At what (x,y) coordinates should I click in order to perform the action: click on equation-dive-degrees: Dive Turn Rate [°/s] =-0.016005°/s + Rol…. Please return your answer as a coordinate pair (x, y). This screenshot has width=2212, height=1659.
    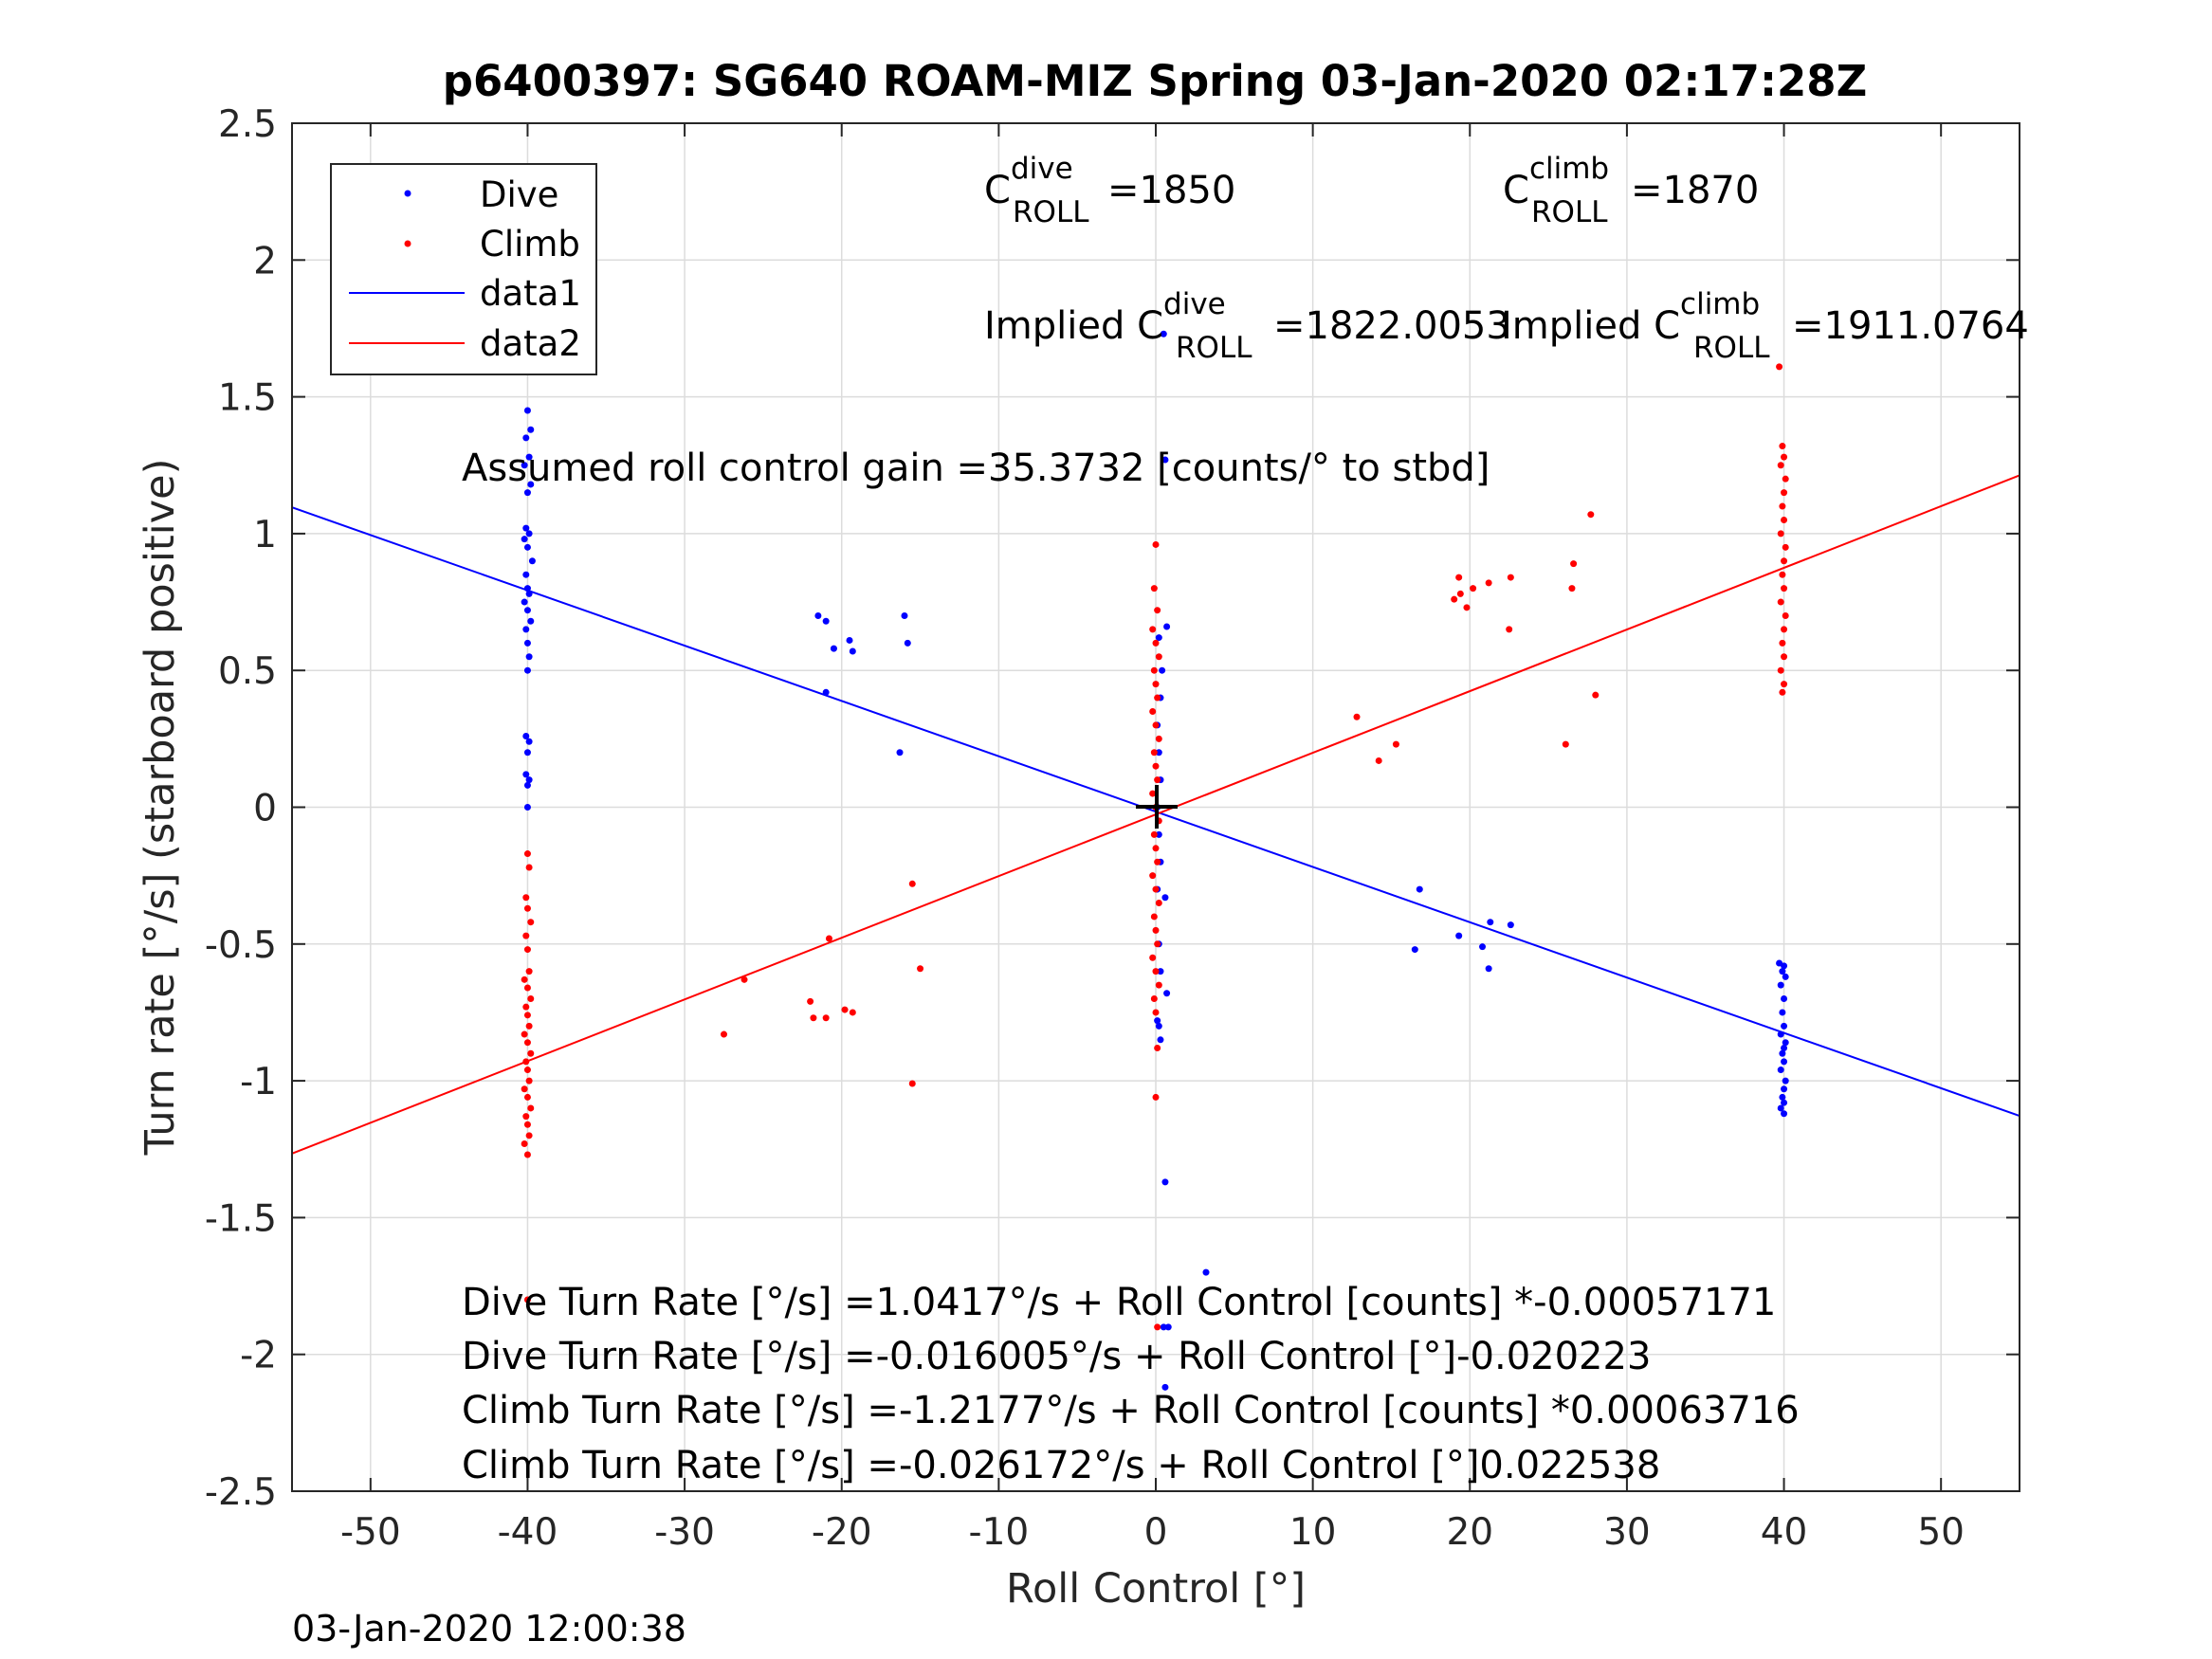
    Looking at the image, I should click on (1056, 1356).